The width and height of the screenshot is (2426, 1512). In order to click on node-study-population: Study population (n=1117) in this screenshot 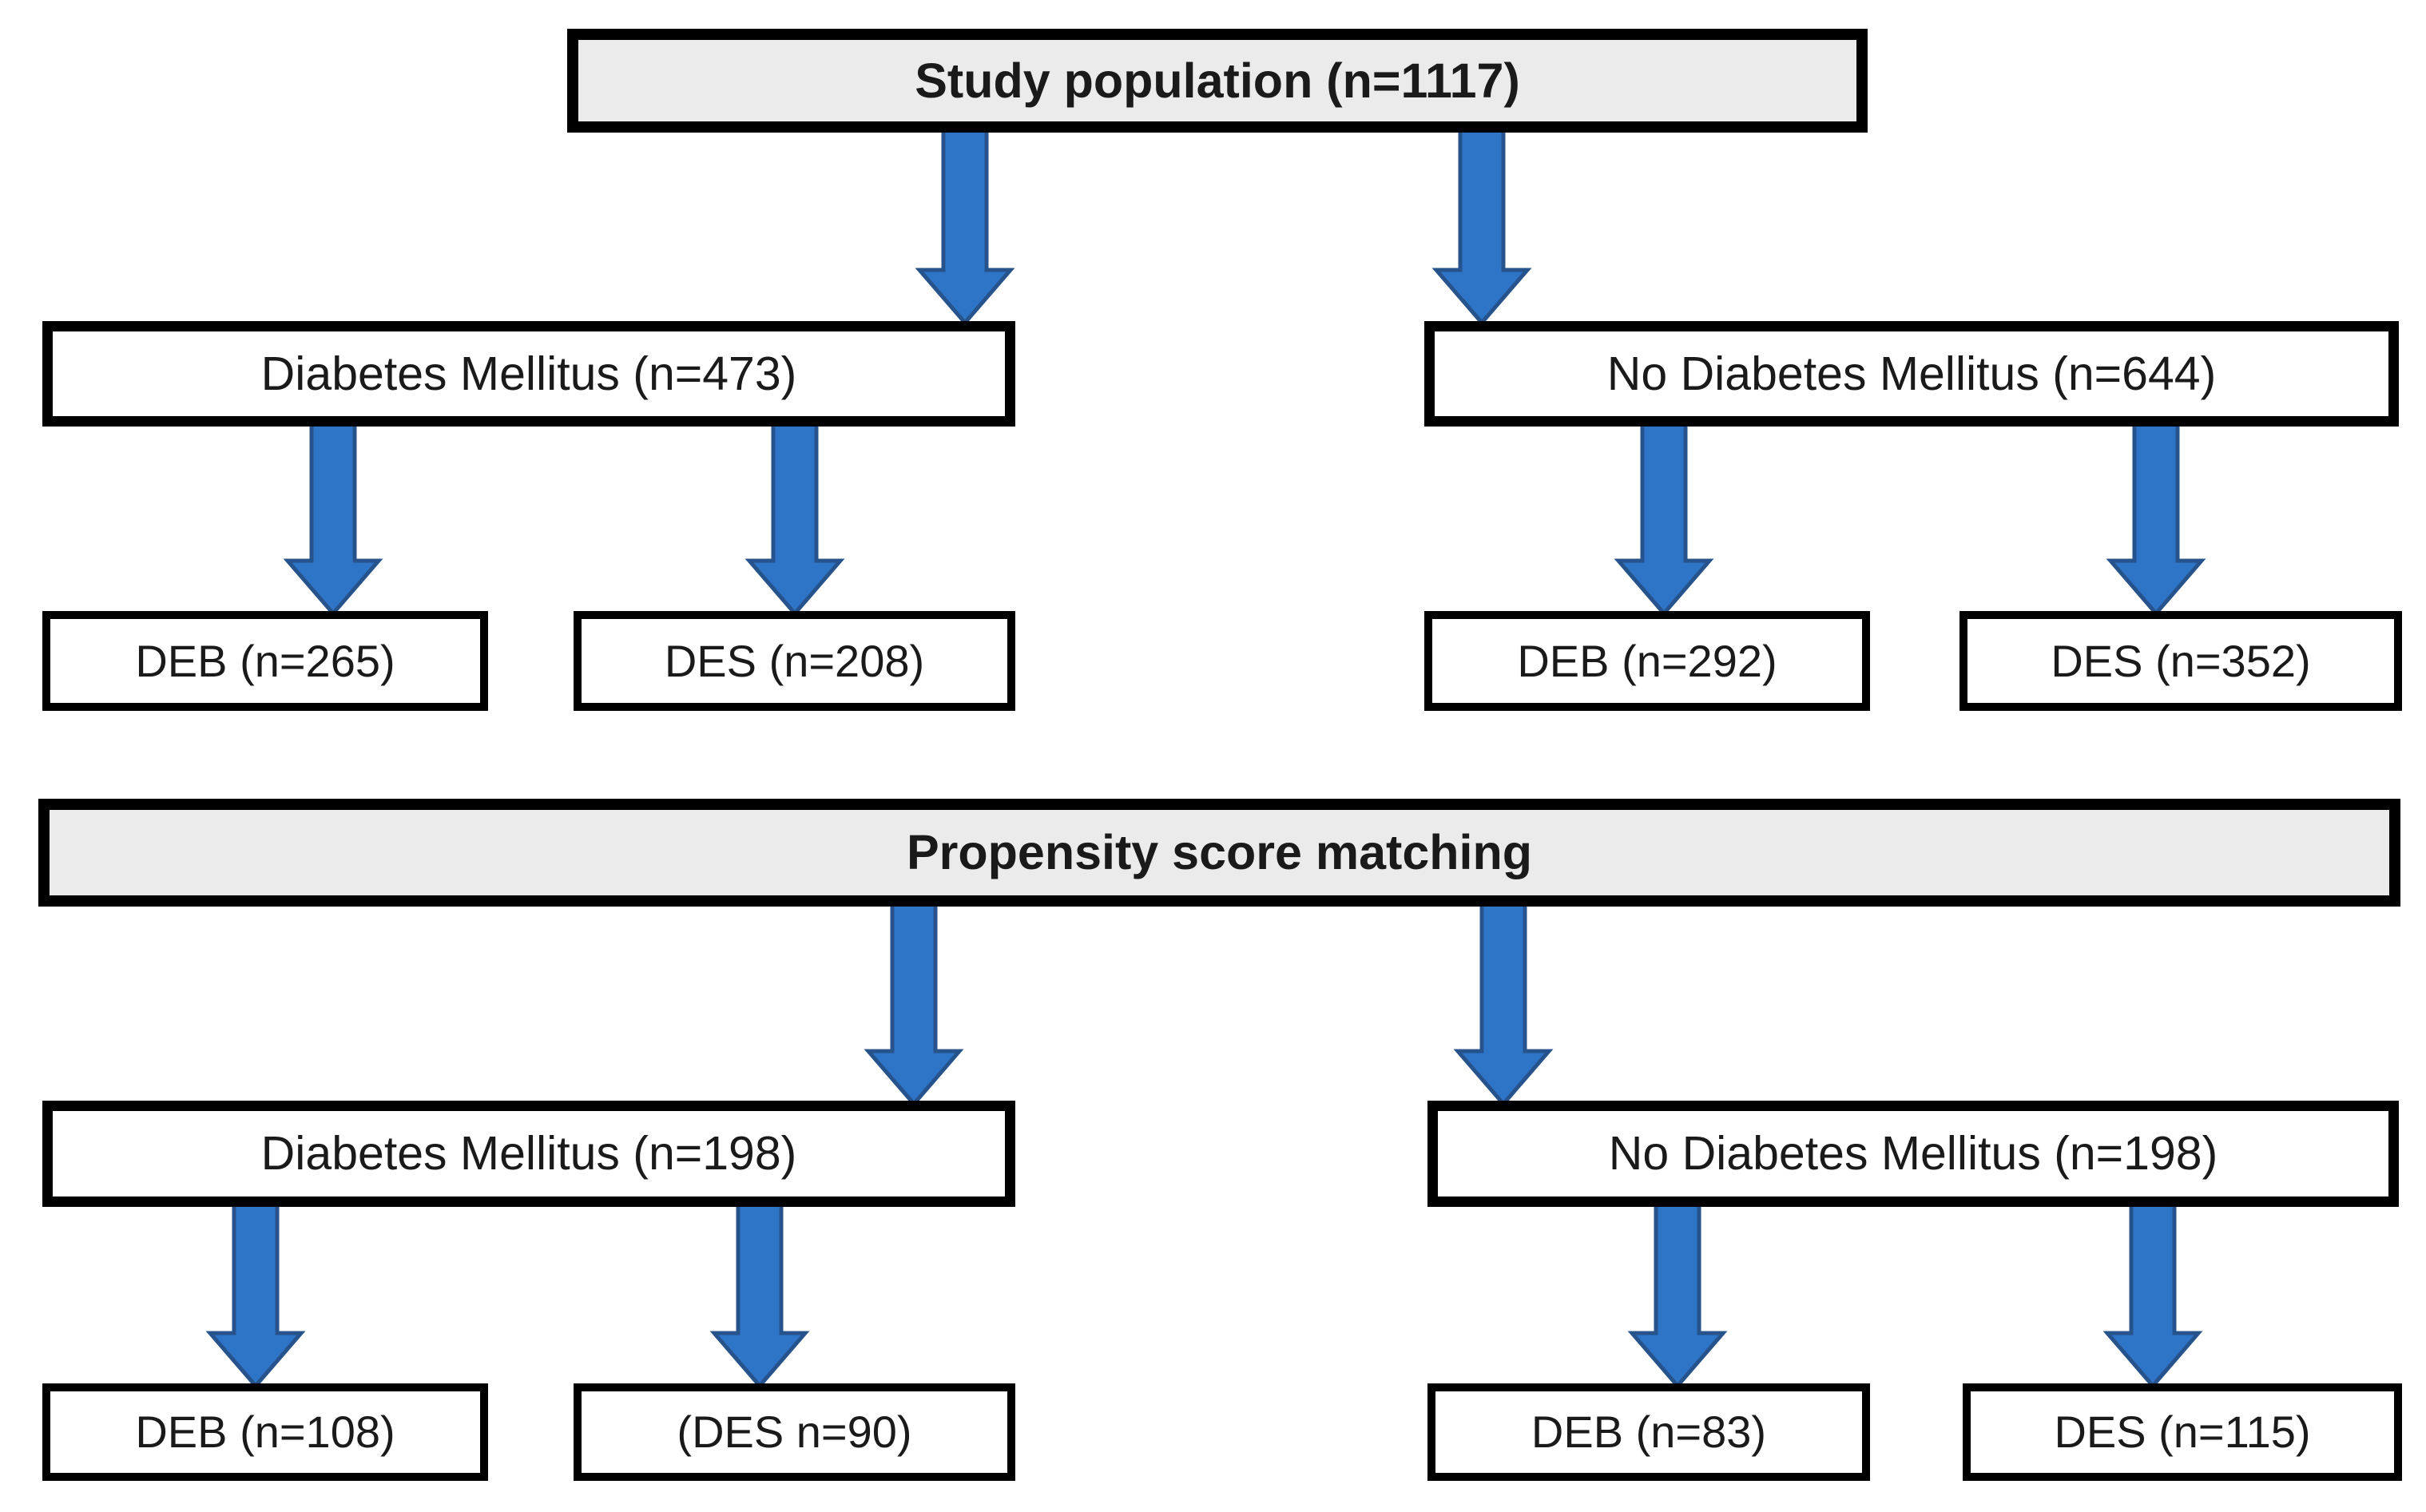, I will do `click(1217, 81)`.